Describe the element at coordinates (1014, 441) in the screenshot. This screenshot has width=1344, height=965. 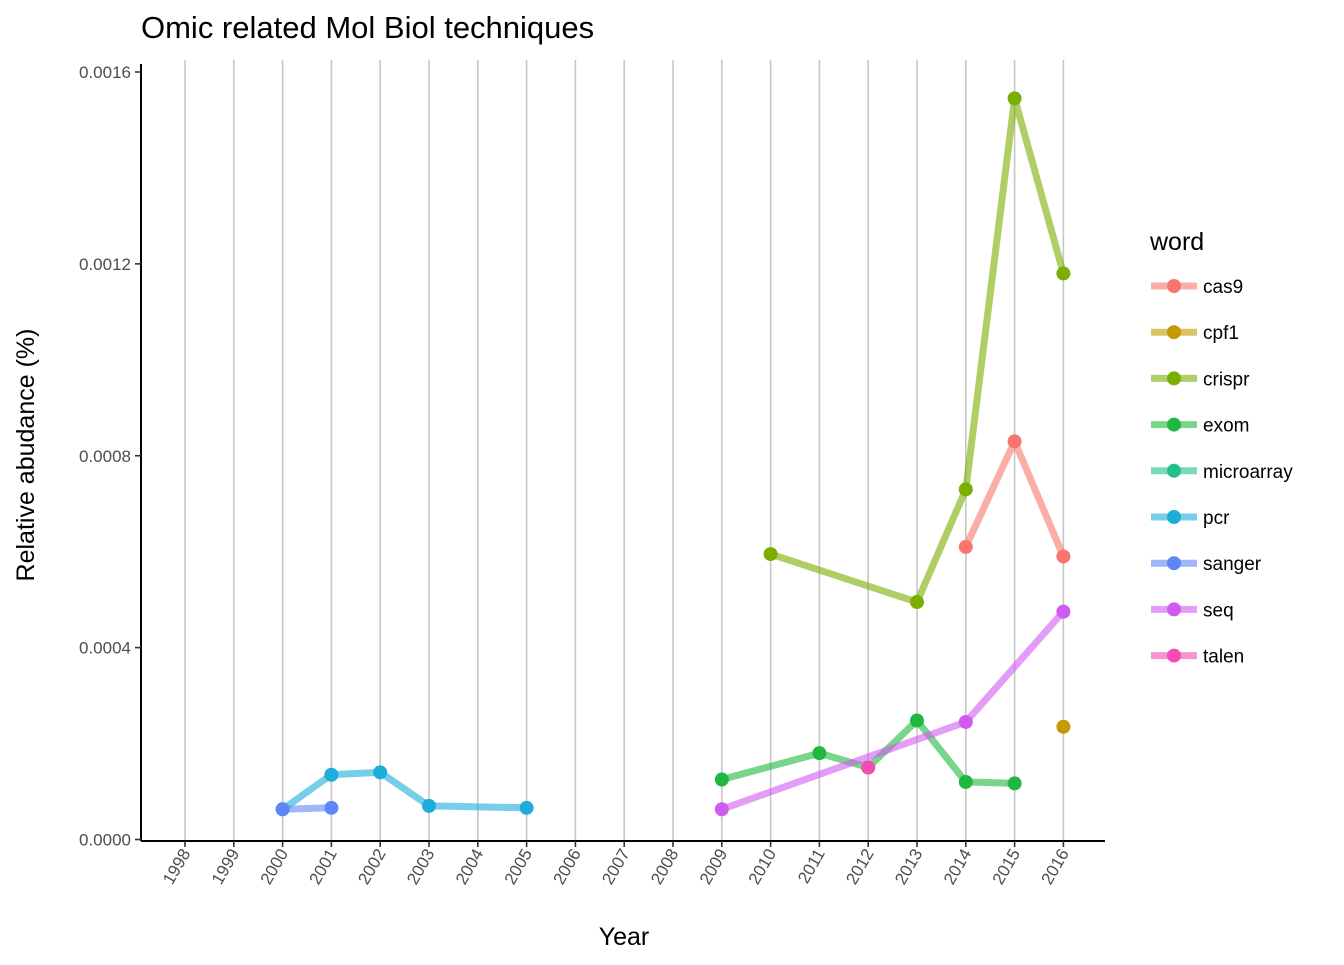
I see `point-cas9-2015` at that location.